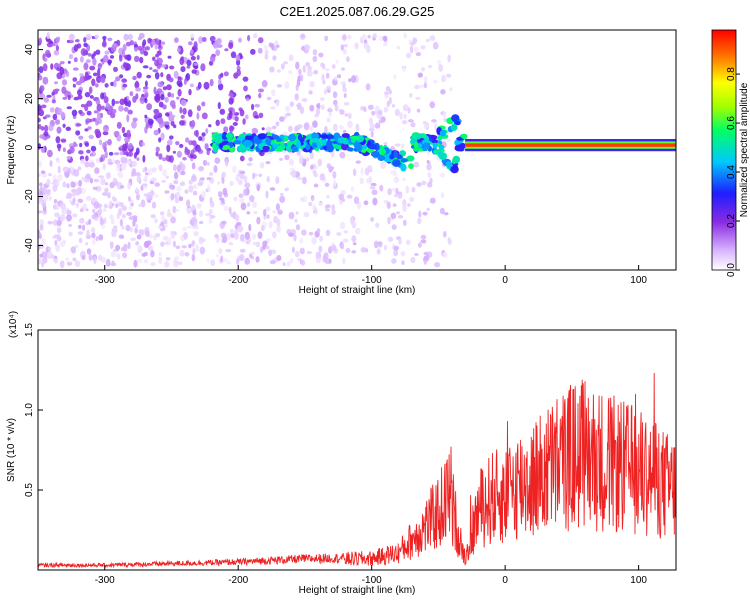 The width and height of the screenshot is (750, 600). Describe the element at coordinates (744, 149) in the screenshot. I see `colorbar-label: Normalized spectral amplitude` at that location.